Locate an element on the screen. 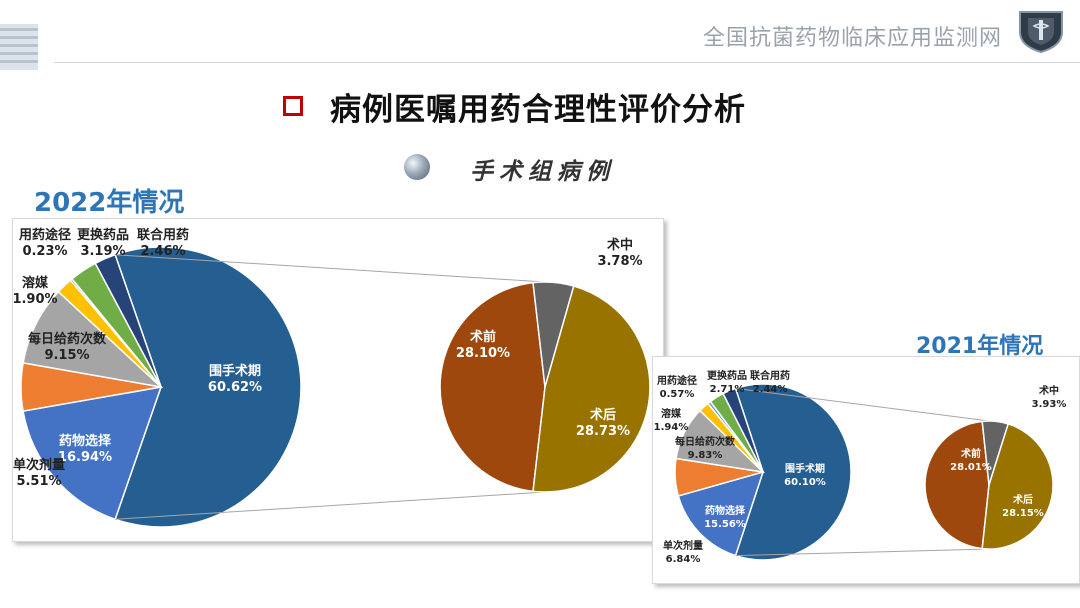 This screenshot has height=608, width=1080. title-bullet-icon is located at coordinates (293, 106).